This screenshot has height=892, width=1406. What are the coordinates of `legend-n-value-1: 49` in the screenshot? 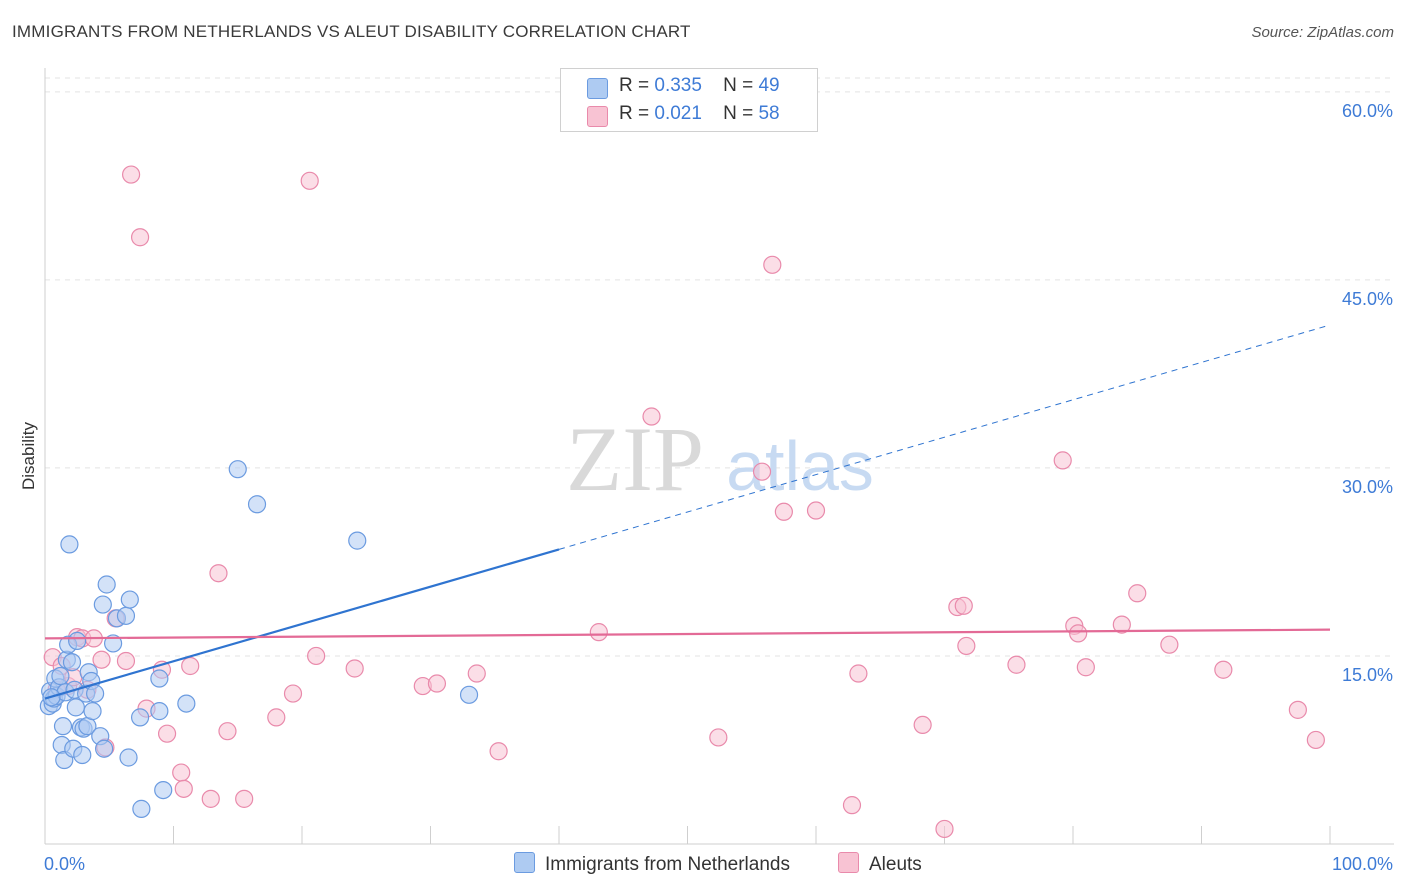 It's located at (769, 85).